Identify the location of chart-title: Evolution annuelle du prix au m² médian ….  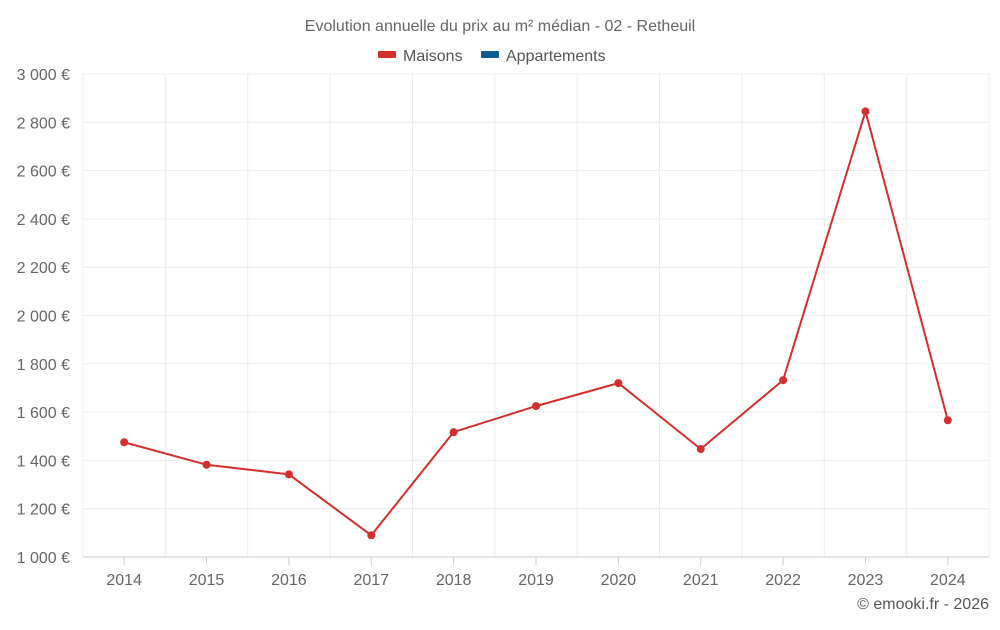
(500, 26).